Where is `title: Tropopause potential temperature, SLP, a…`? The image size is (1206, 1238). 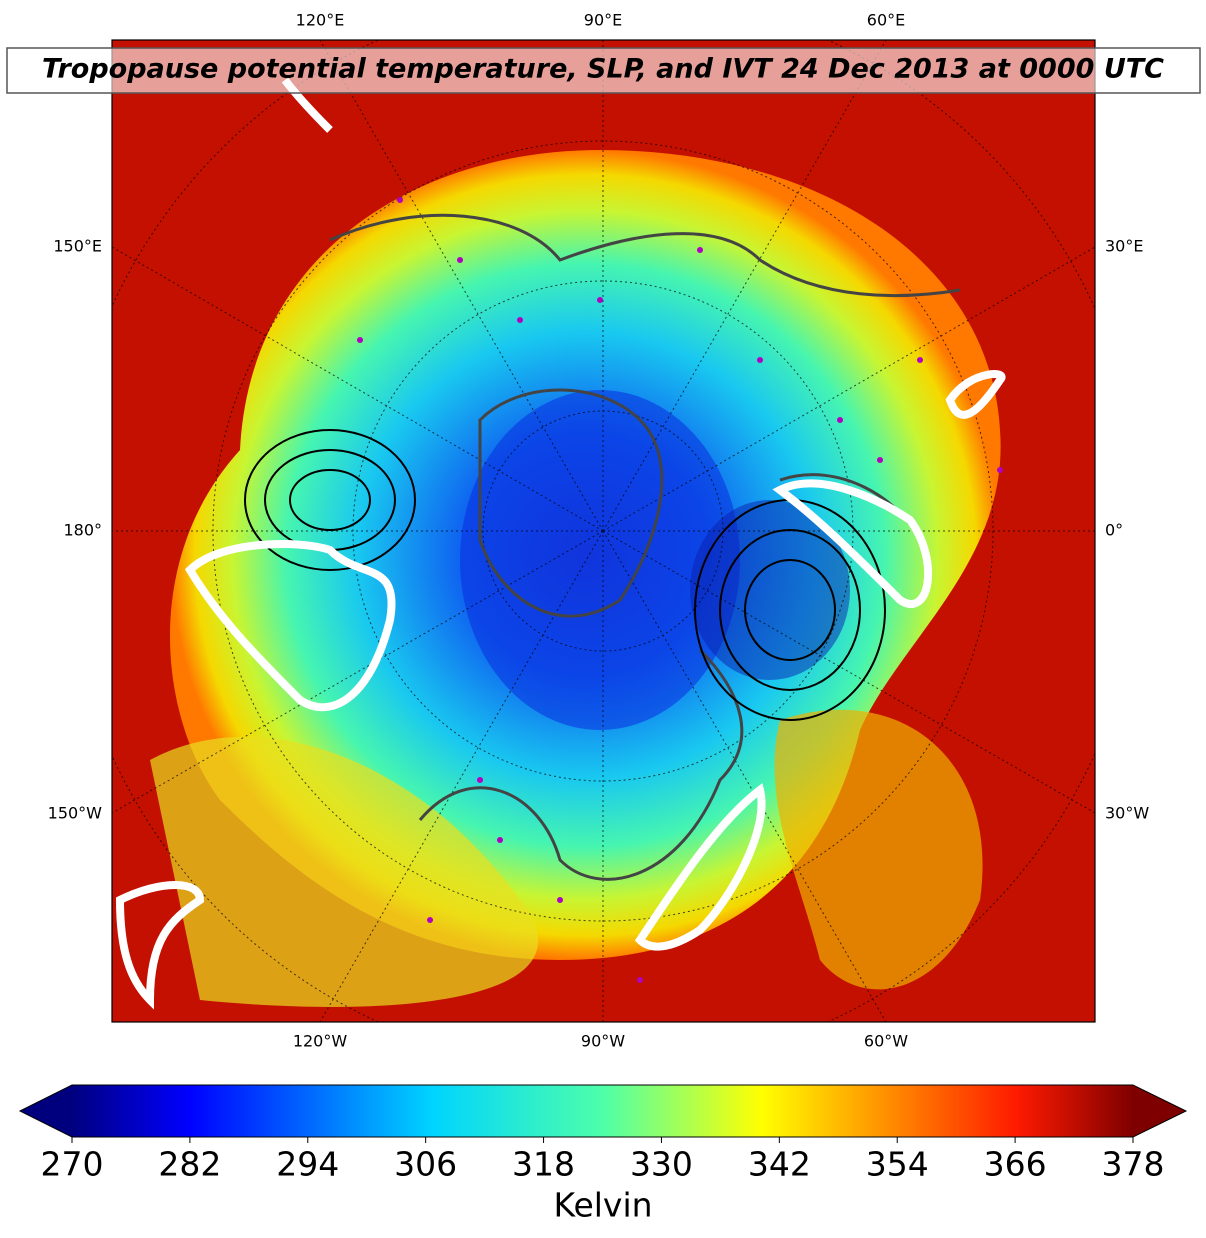
title: Tropopause potential temperature, SLP, a… is located at coordinates (603, 69).